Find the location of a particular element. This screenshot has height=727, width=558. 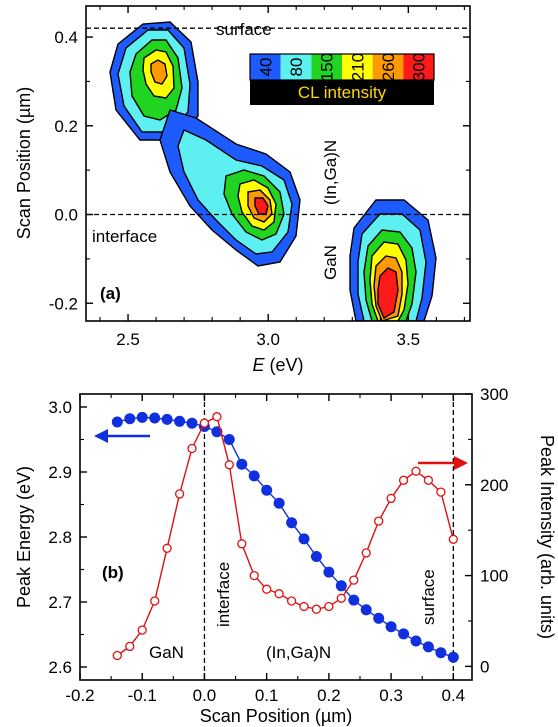

ingan-upper-peak-contours is located at coordinates (154, 81).